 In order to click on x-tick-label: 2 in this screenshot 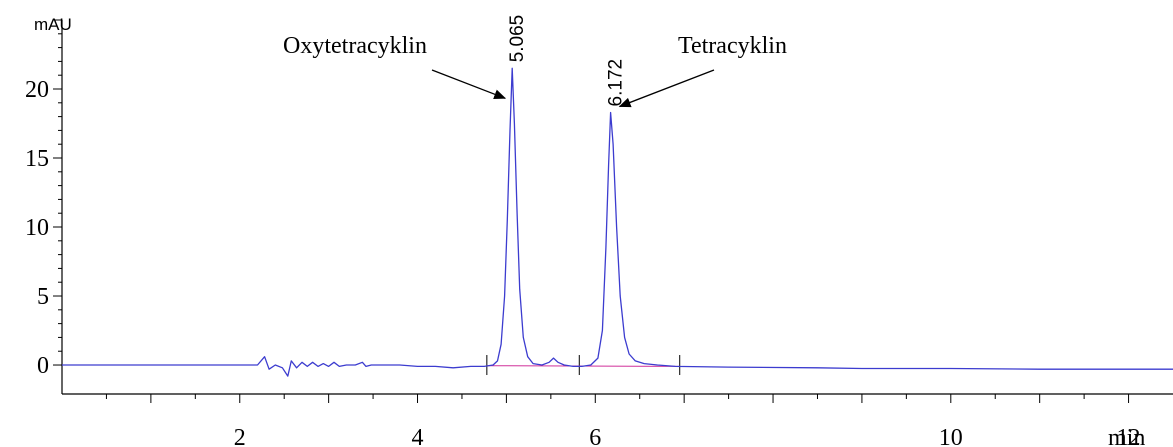, I will do `click(240, 436)`.